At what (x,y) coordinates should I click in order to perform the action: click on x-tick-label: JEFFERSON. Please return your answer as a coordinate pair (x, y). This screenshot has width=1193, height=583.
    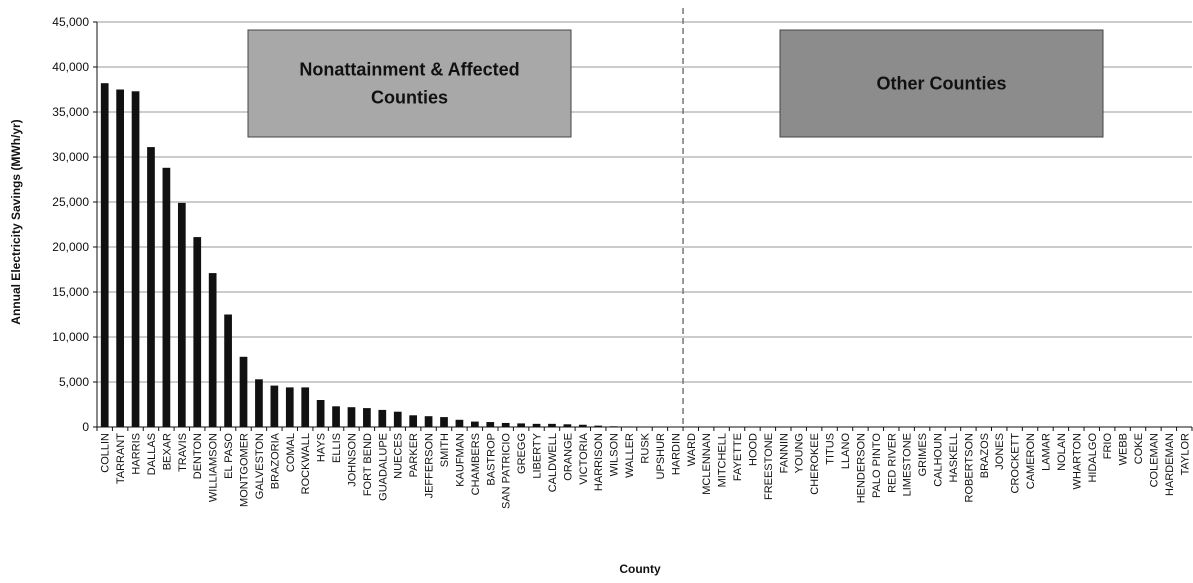
    Looking at the image, I should click on (430, 465).